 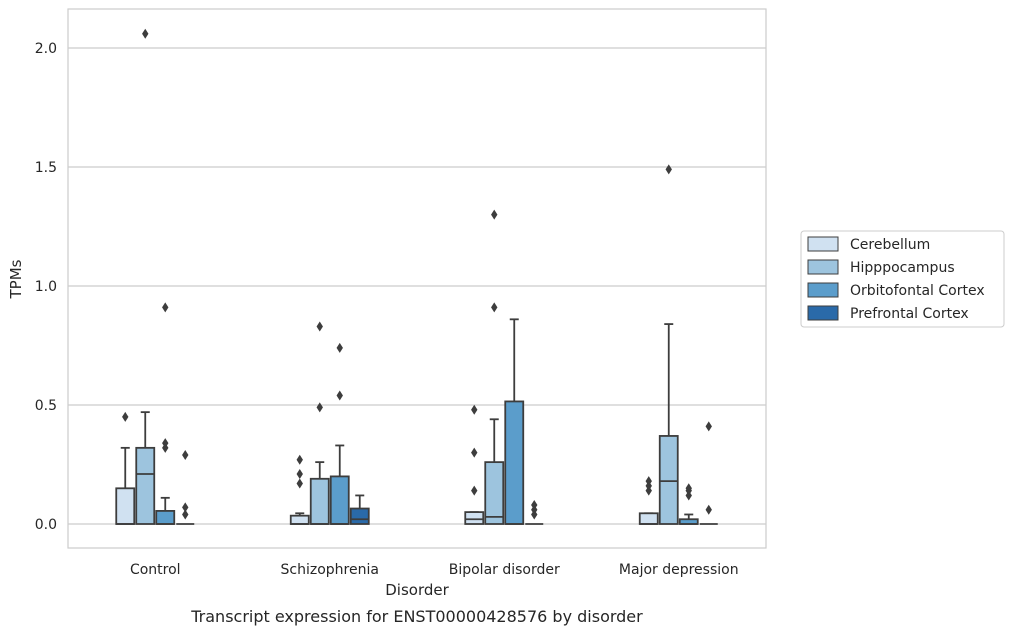 I want to click on y-tick-label: 1.5, so click(x=46, y=168).